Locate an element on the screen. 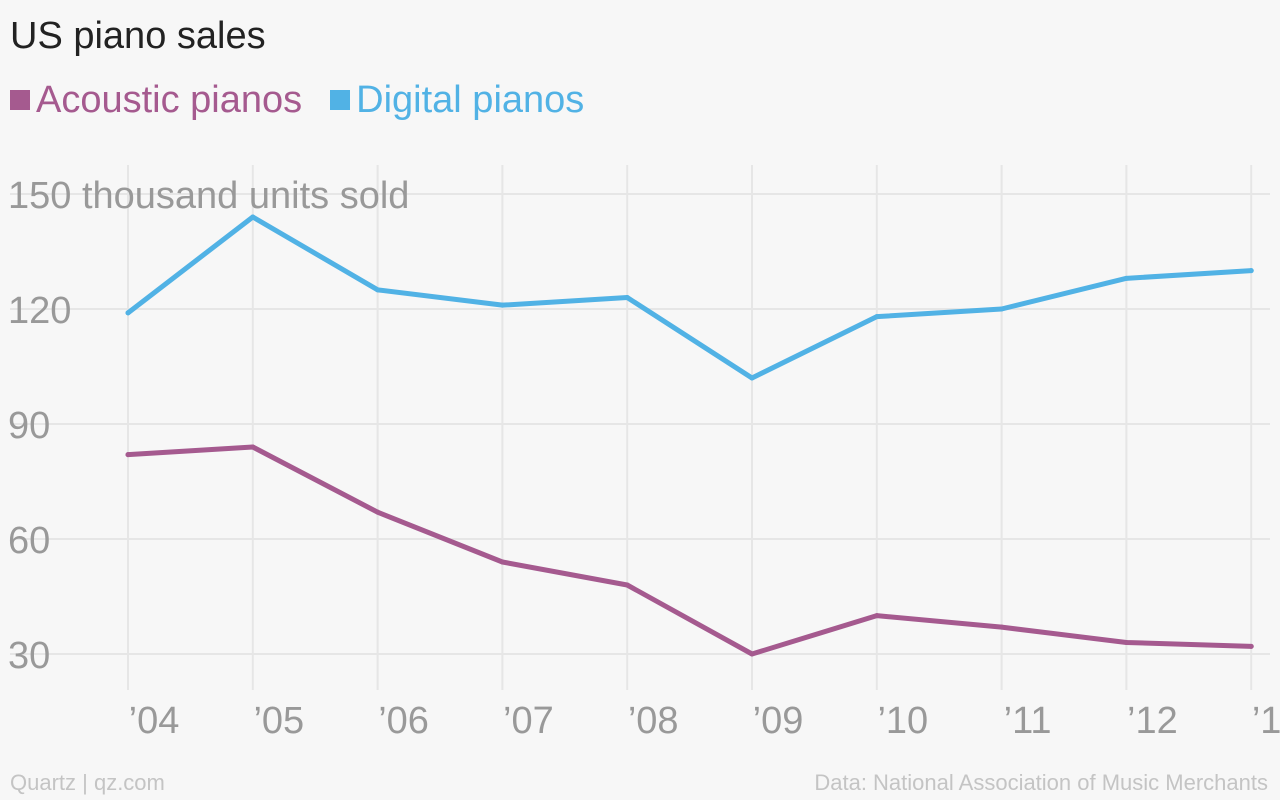  x-tick-label: ’09 is located at coordinates (778, 721).